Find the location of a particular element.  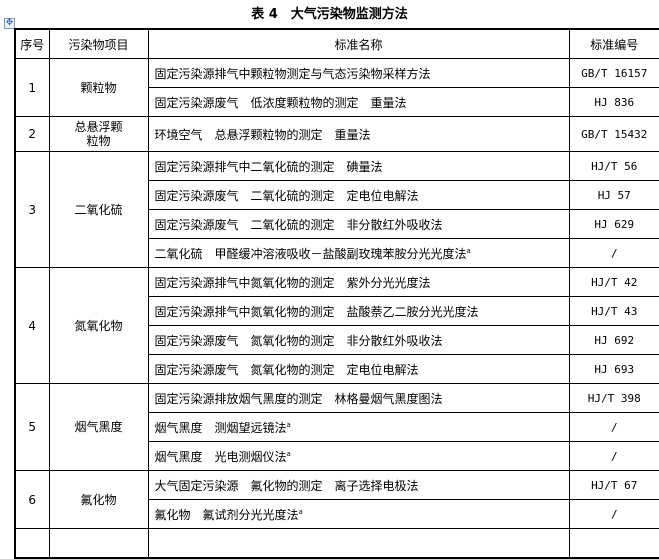

standard-name-text: 固定污染源废气 氮氧化物的测定 定电位电解法 is located at coordinates (286, 369).